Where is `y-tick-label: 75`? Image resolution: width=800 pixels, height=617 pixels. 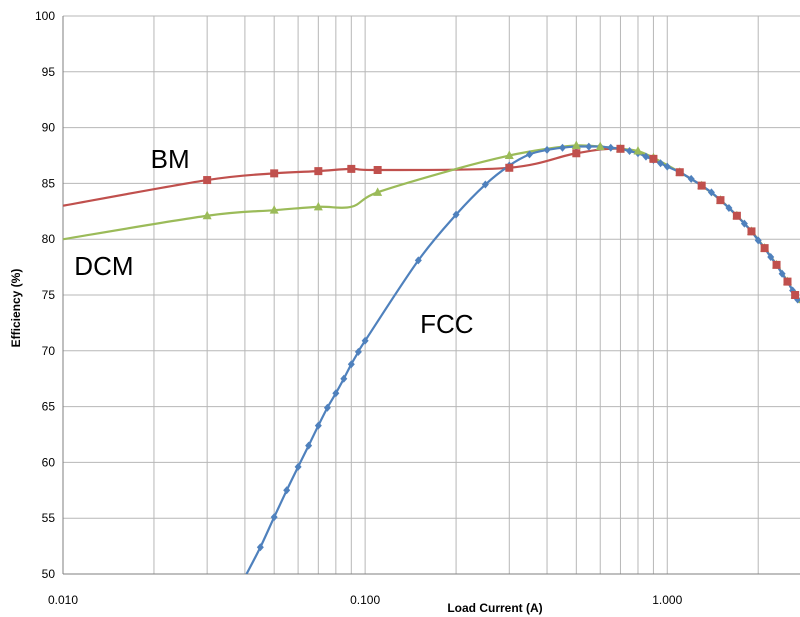 y-tick-label: 75 is located at coordinates (49, 295).